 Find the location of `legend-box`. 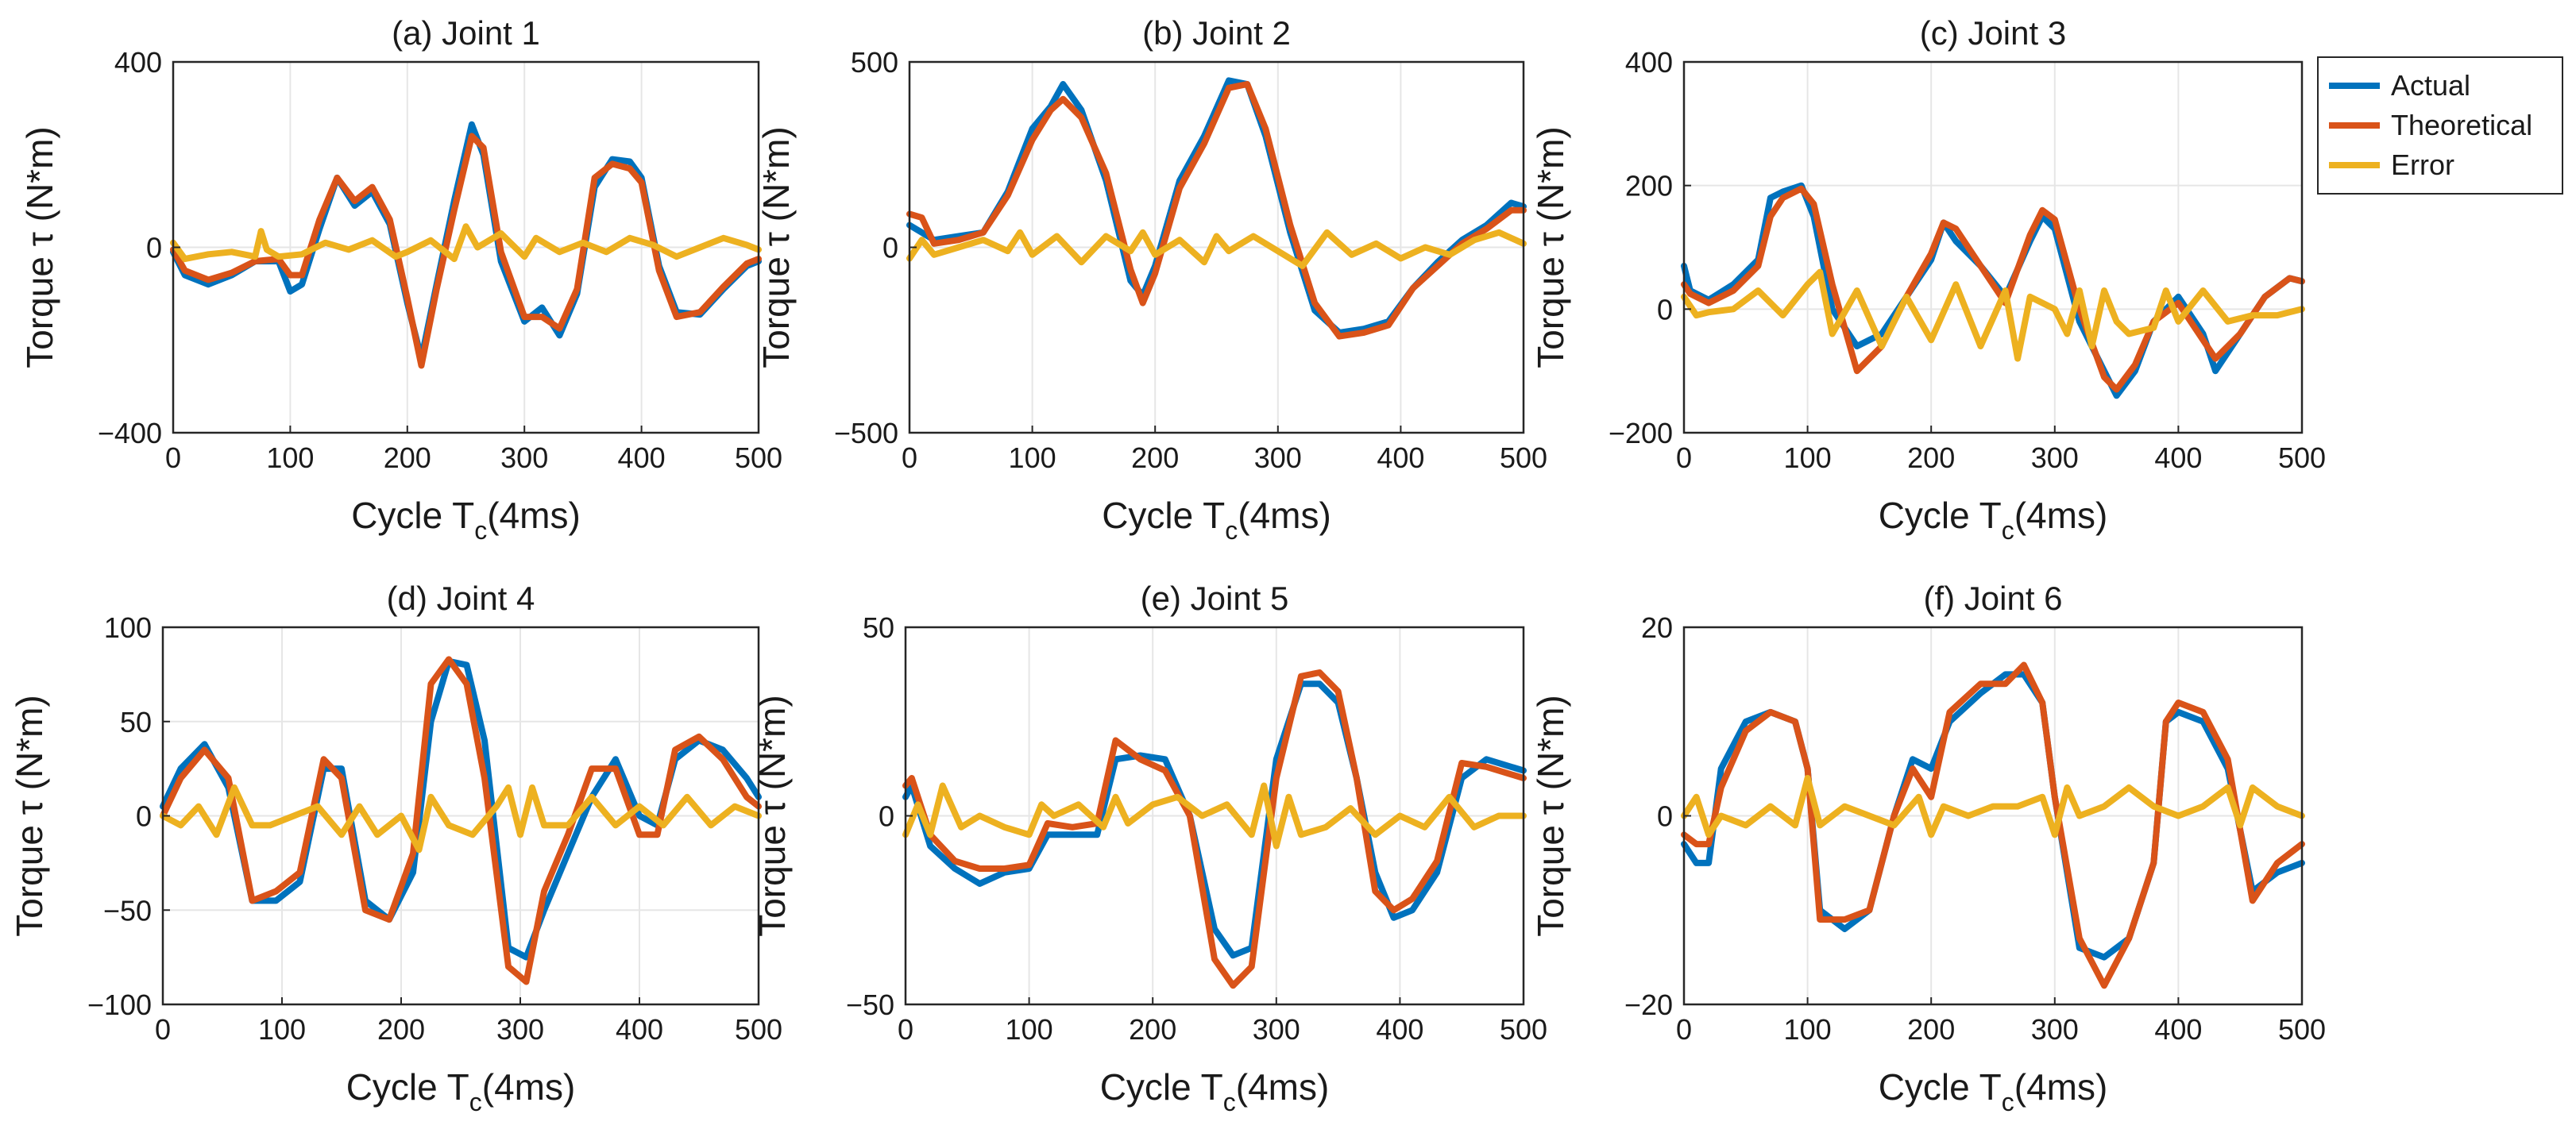

legend-box is located at coordinates (2440, 125).